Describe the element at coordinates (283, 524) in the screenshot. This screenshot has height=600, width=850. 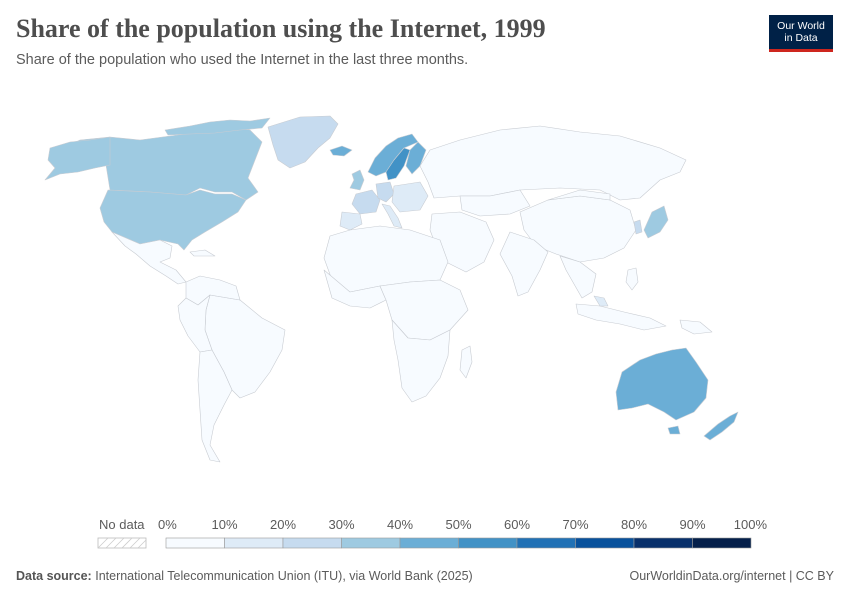
I see `legend-tick-label: 20%` at that location.